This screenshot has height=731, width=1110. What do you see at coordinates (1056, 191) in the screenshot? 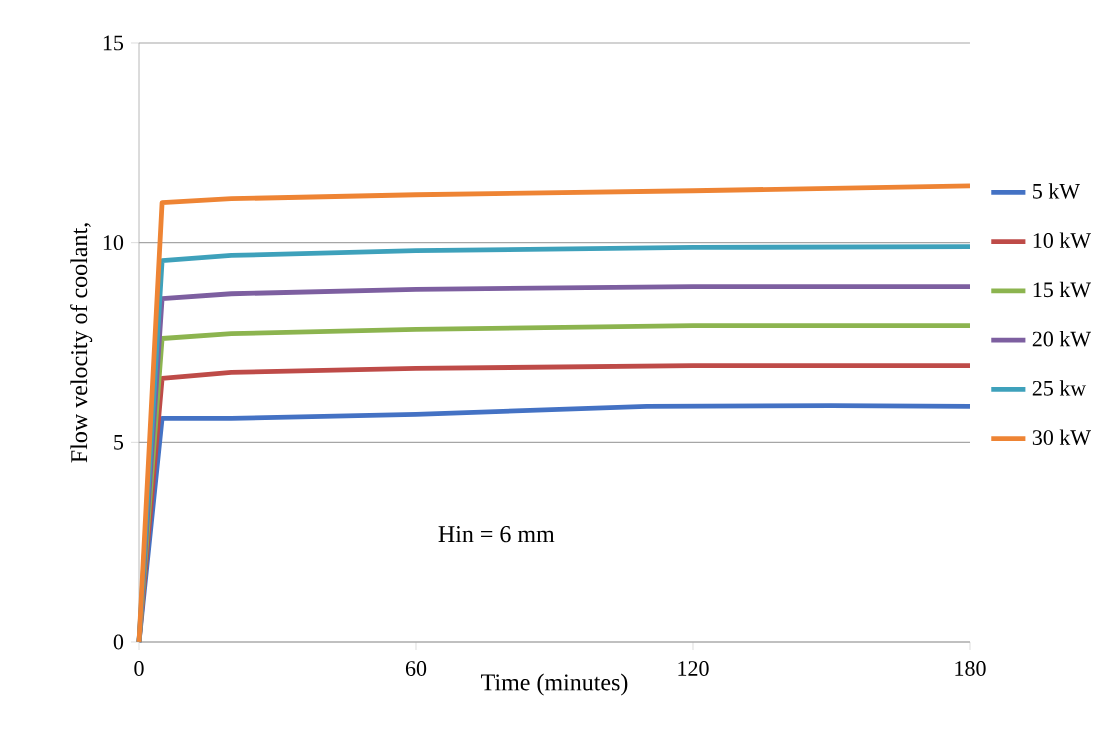
I see `legend-label: 5 kW` at bounding box center [1056, 191].